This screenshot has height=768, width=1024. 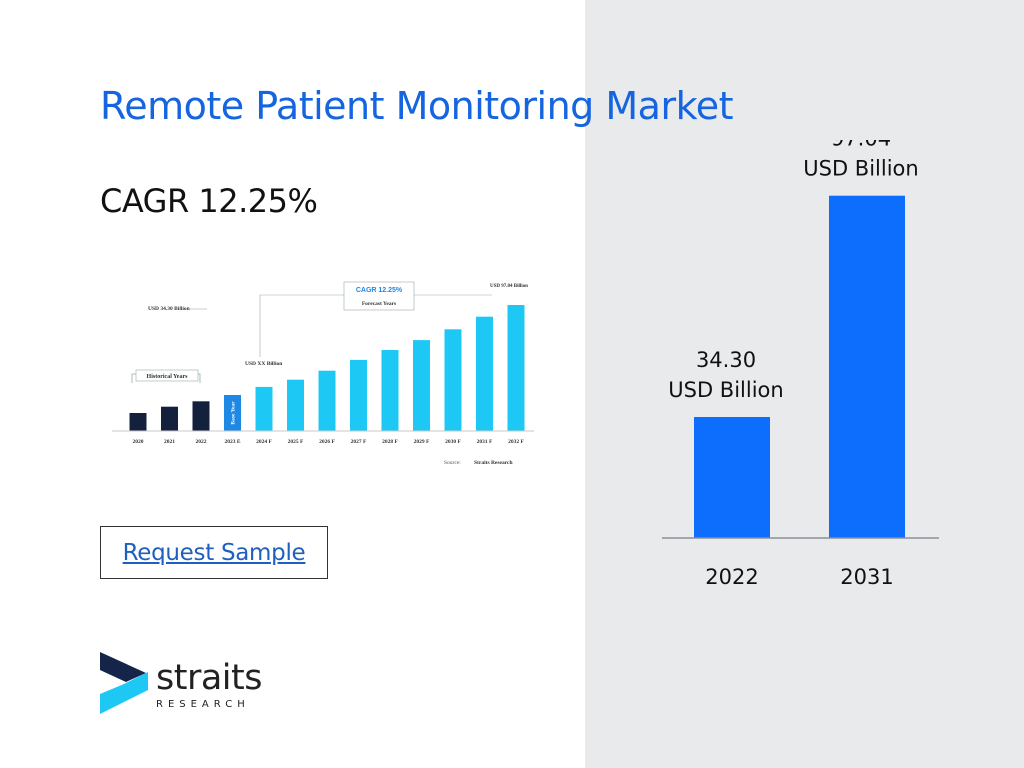 I want to click on thumb-bar-2027-F, so click(x=358, y=395).